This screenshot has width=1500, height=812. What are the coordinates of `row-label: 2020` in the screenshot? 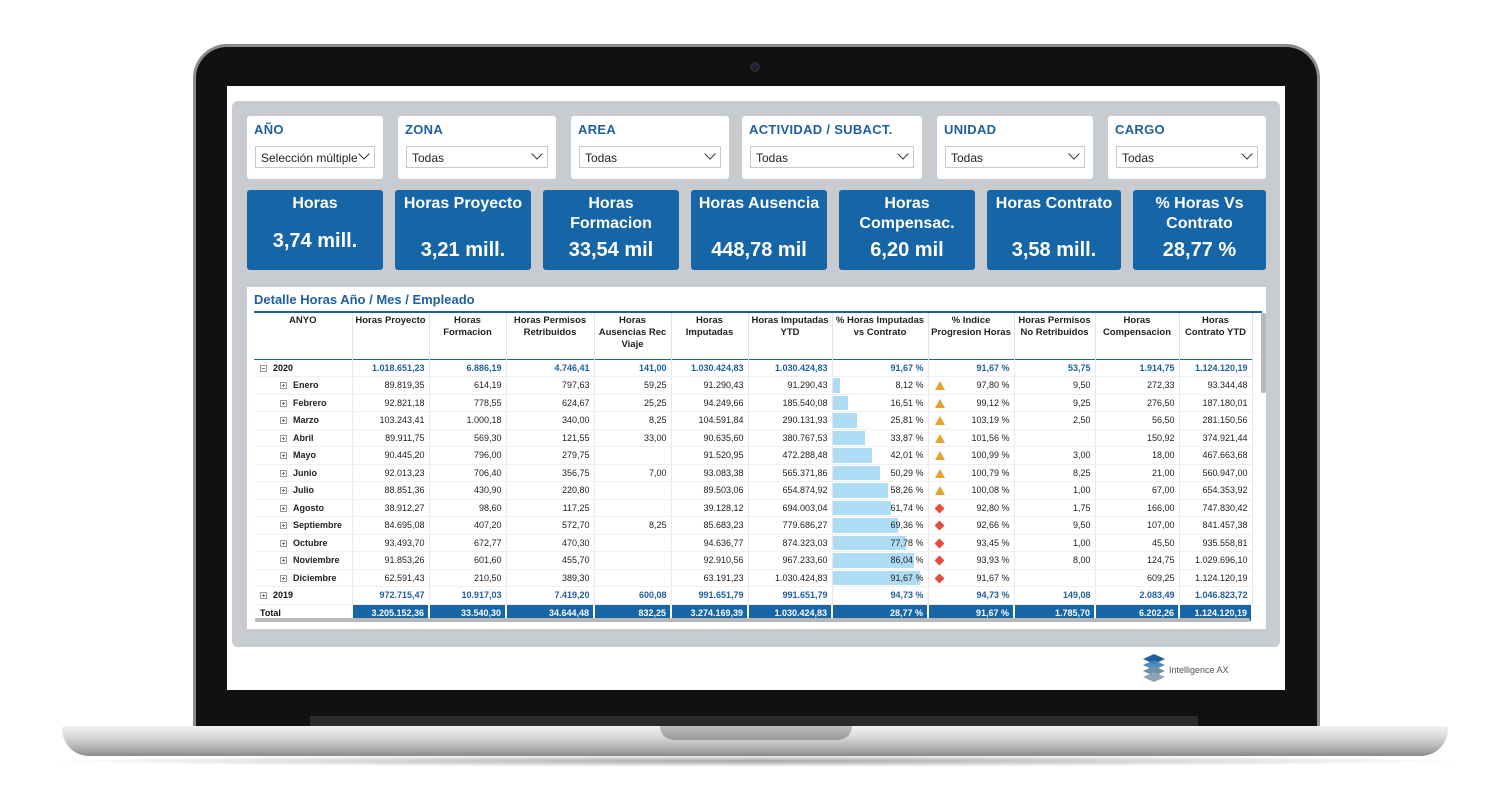 It's located at (283, 367).